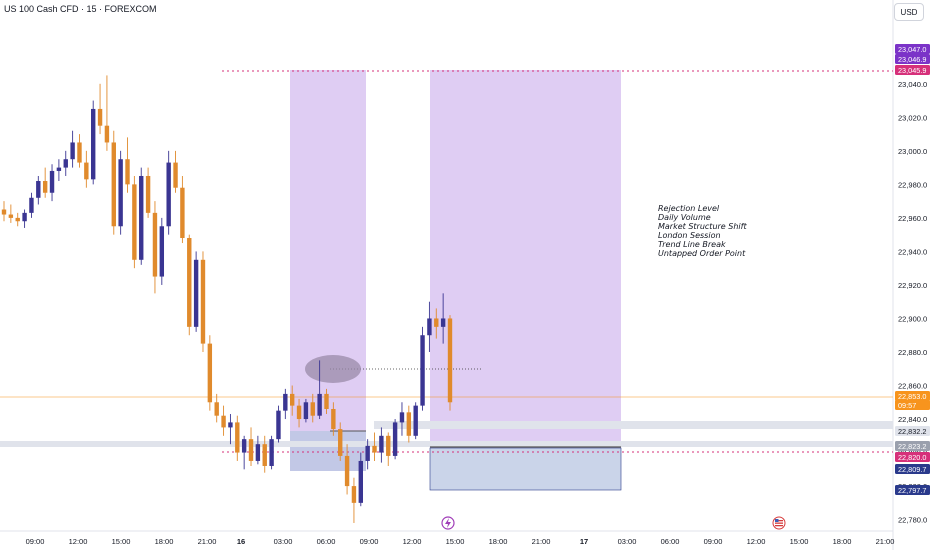  What do you see at coordinates (912, 59) in the screenshot?
I see `svg-text: 23,046.9` at bounding box center [912, 59].